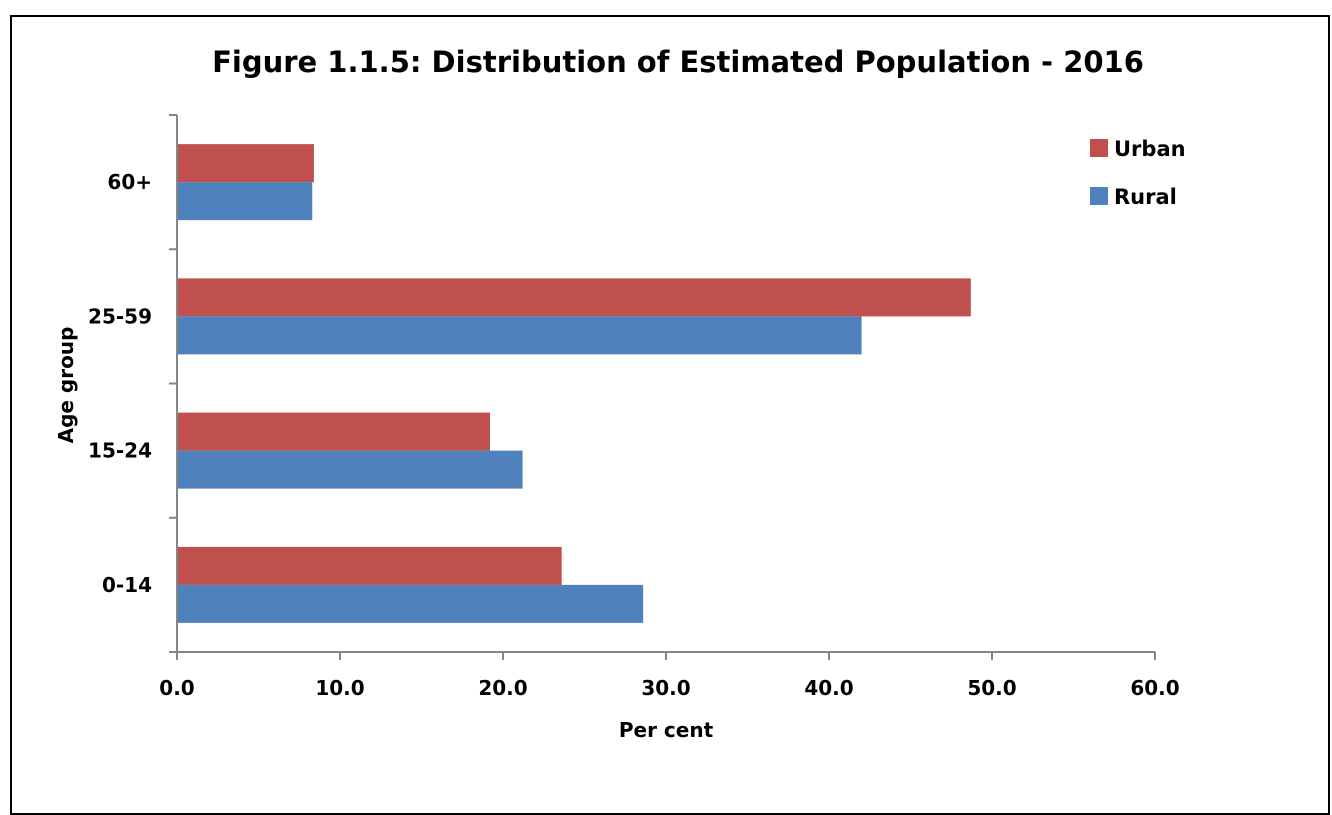 The width and height of the screenshot is (1332, 815). I want to click on x-tick-label: 50.0, so click(991, 688).